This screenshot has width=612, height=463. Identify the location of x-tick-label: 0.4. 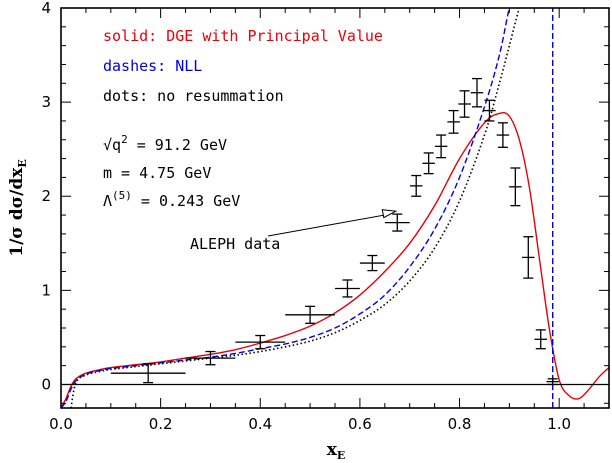
(260, 424).